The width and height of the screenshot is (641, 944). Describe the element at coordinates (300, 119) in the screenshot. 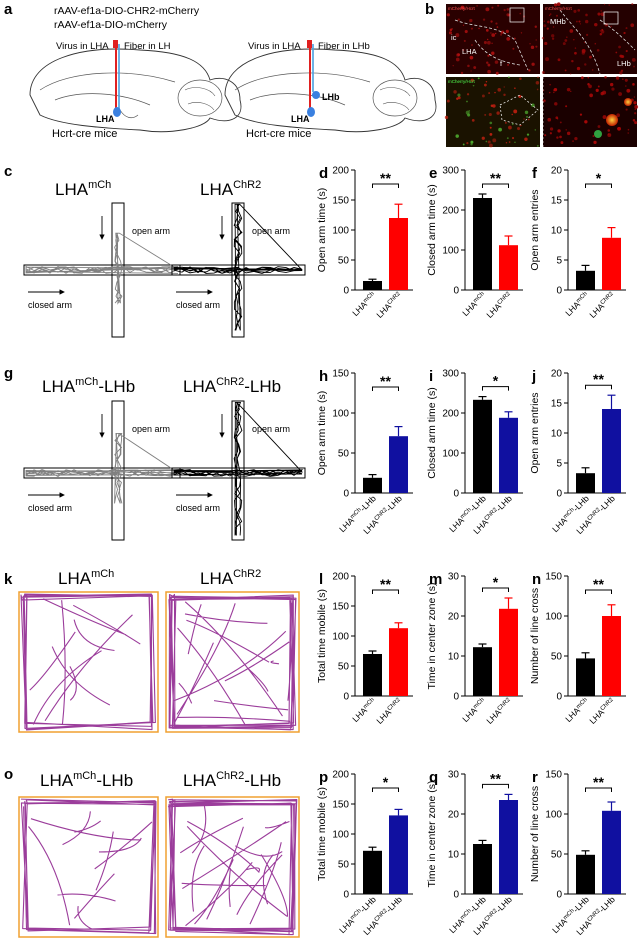

I see `right-lha-label: LHA` at that location.